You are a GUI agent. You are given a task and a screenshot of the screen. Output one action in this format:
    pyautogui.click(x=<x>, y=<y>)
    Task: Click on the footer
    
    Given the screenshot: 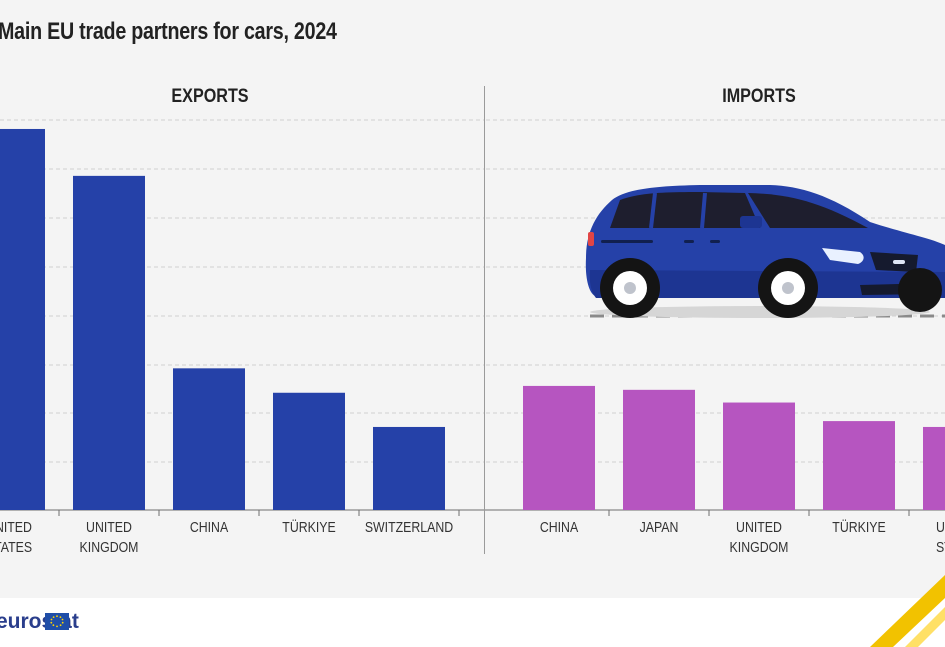 What is the action you would take?
    pyautogui.click(x=472, y=622)
    